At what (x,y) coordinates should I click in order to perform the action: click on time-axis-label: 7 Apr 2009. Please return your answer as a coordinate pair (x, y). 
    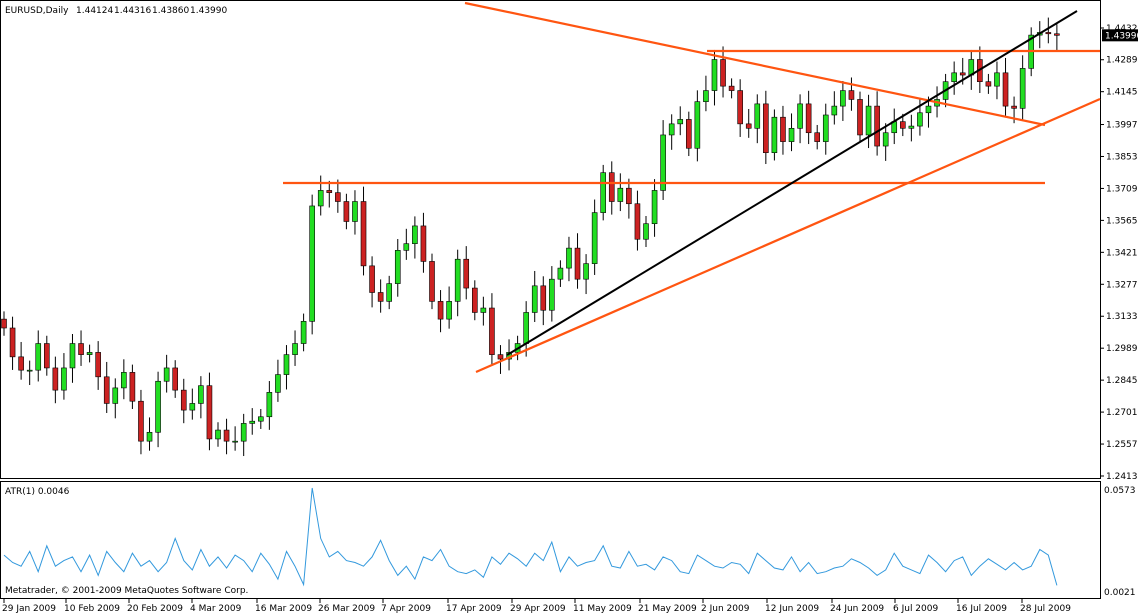
    Looking at the image, I should click on (406, 609).